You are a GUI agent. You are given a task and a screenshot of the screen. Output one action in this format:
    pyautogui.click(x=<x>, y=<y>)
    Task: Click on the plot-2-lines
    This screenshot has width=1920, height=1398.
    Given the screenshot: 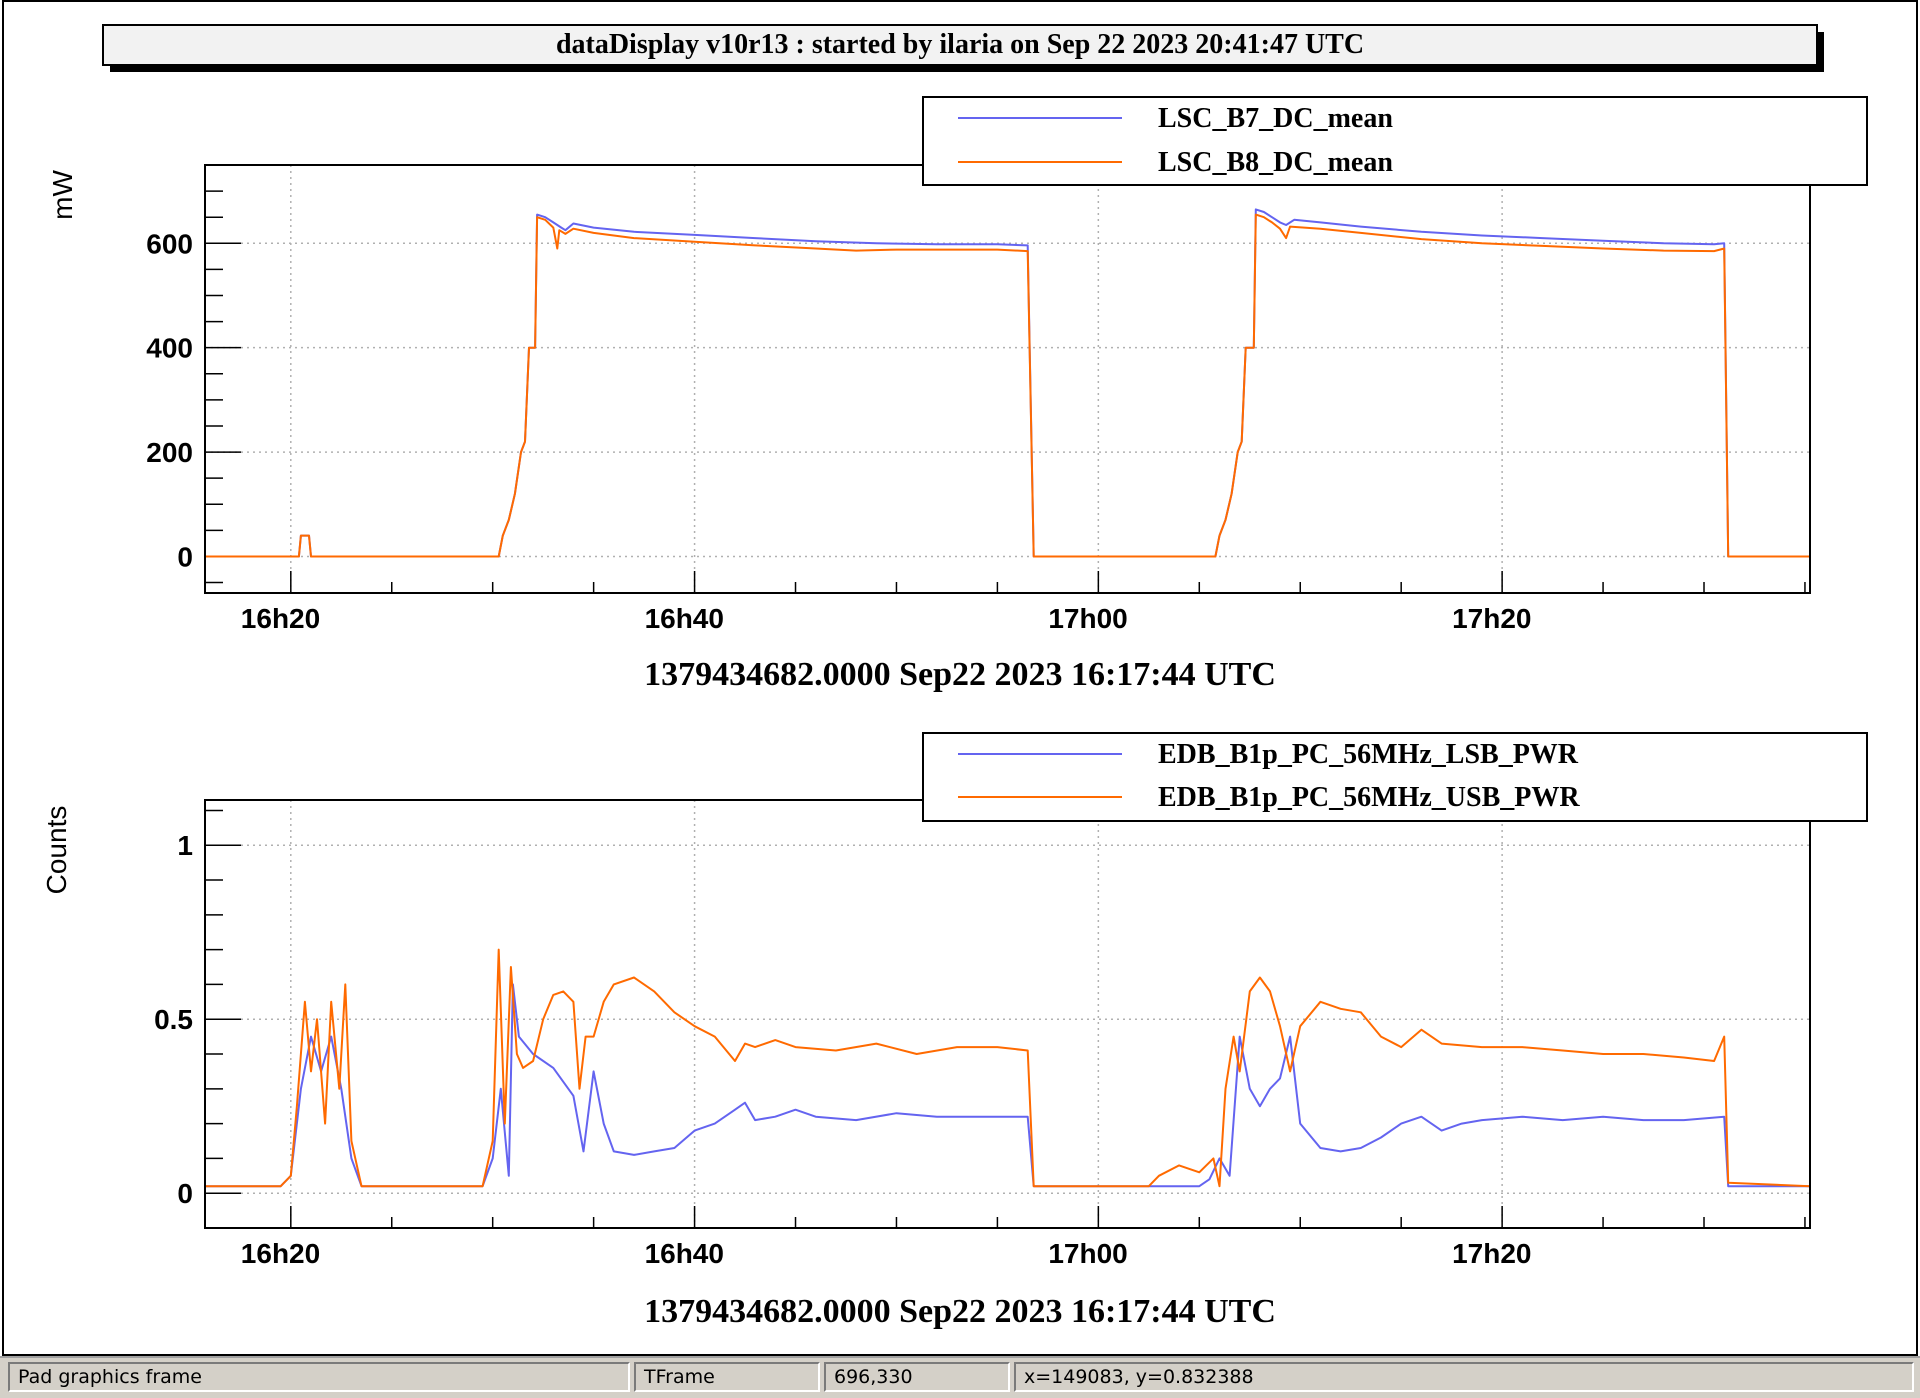 What is the action you would take?
    pyautogui.click(x=1008, y=1068)
    